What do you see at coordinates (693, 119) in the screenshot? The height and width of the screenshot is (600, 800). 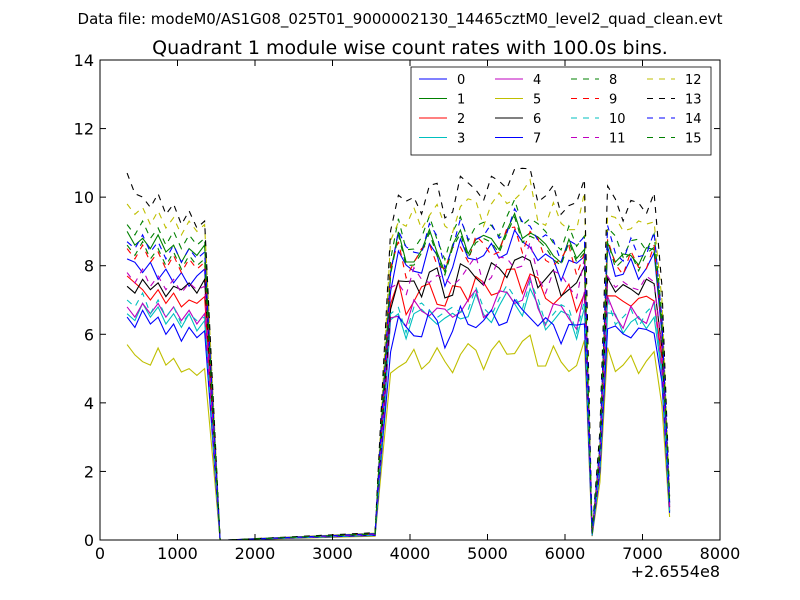 I see `legend-label-14: 14` at bounding box center [693, 119].